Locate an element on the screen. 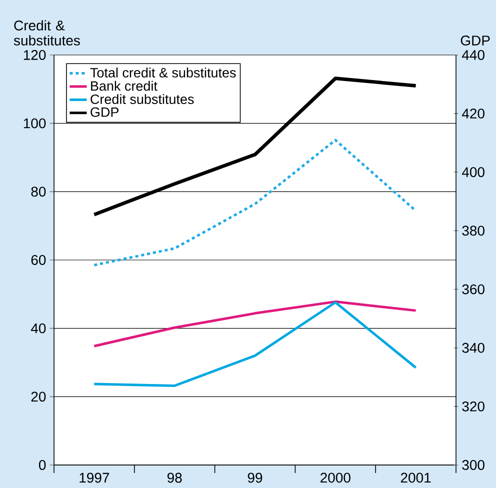 The image size is (496, 488). y2-tick-label: 340 is located at coordinates (473, 347).